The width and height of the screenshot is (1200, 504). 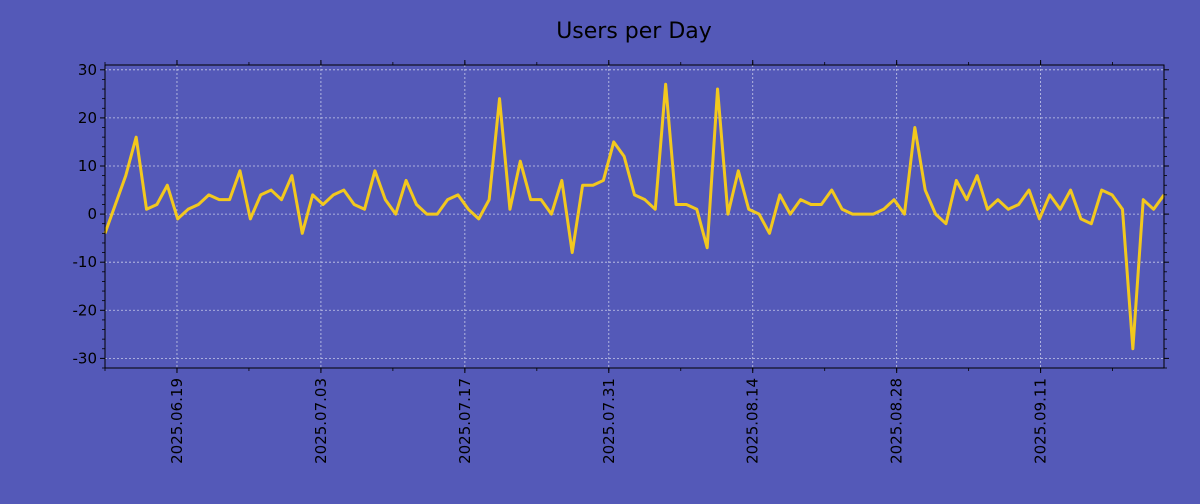 What do you see at coordinates (753, 421) in the screenshot?
I see `x-tick-label: 2025.08.14` at bounding box center [753, 421].